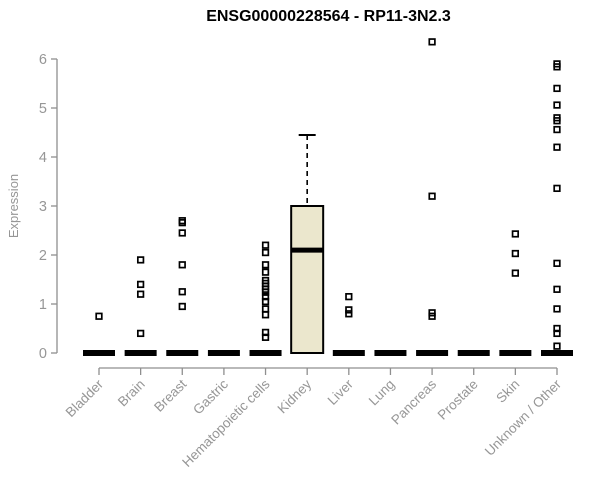  What do you see at coordinates (140, 306) in the screenshot?
I see `boxplot-group-brain` at bounding box center [140, 306].